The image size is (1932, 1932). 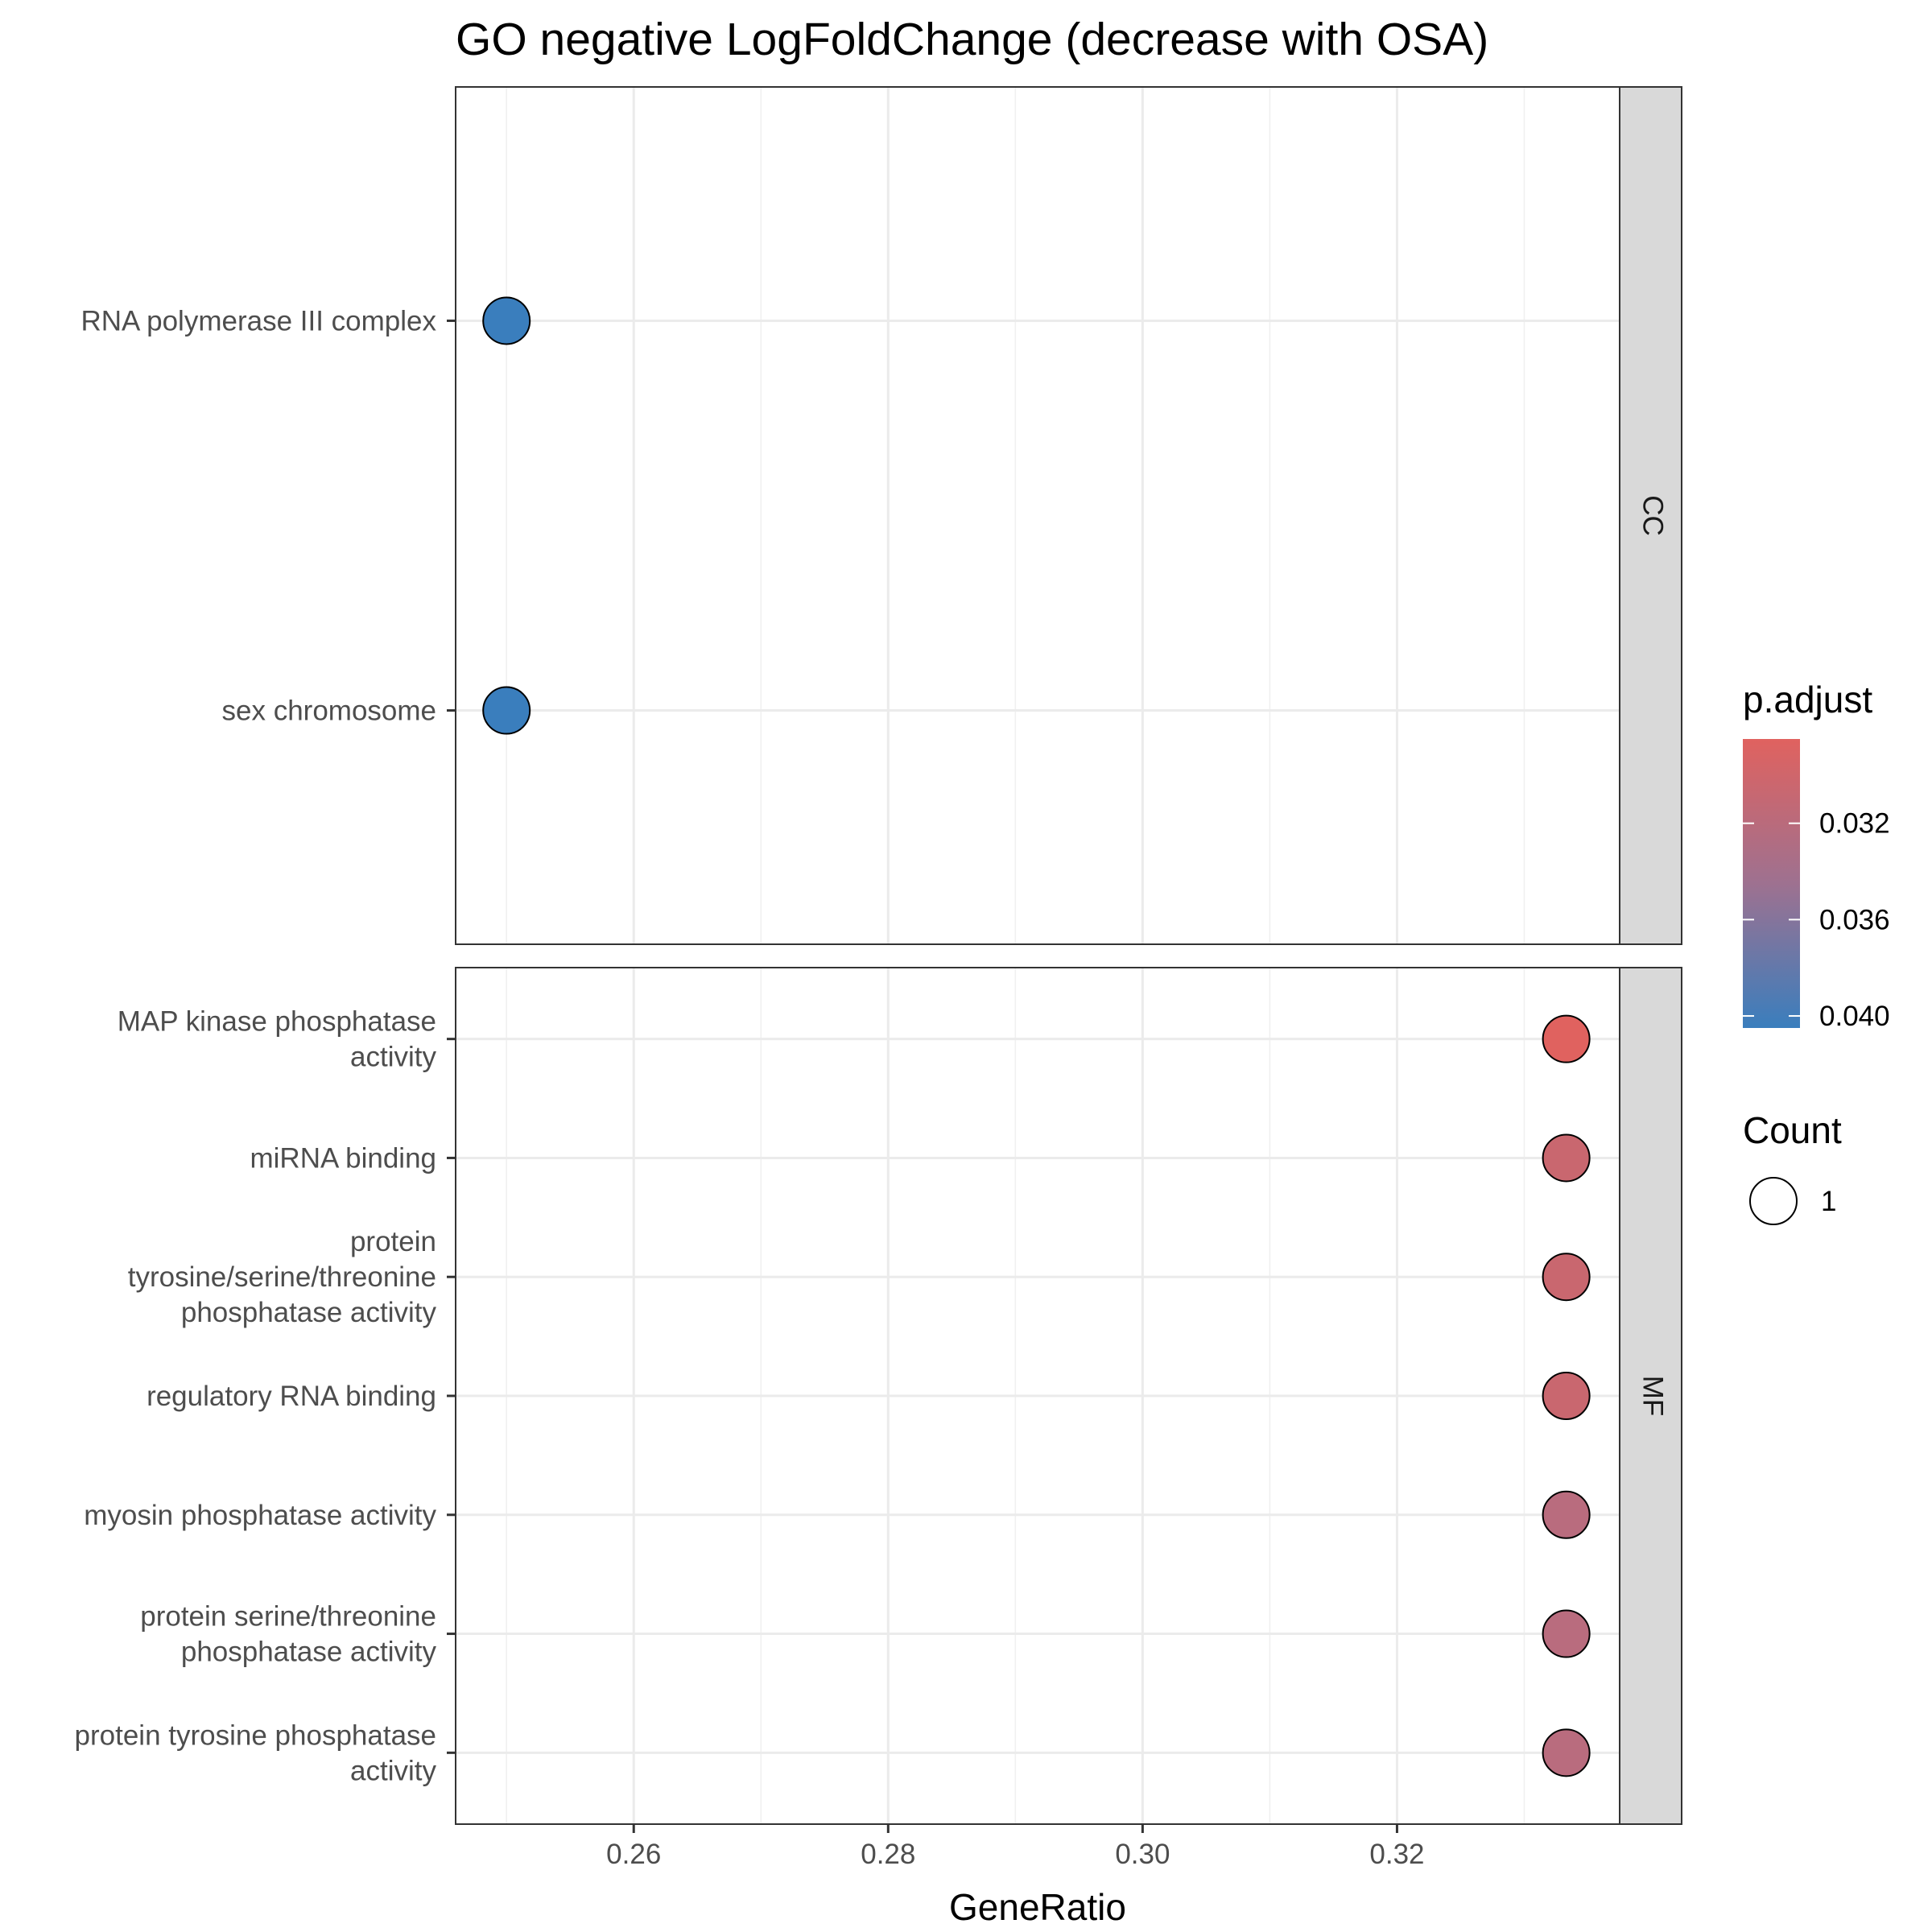 What do you see at coordinates (277, 1039) in the screenshot?
I see `y-tick-label: MAP kinase phosphatase activity` at bounding box center [277, 1039].